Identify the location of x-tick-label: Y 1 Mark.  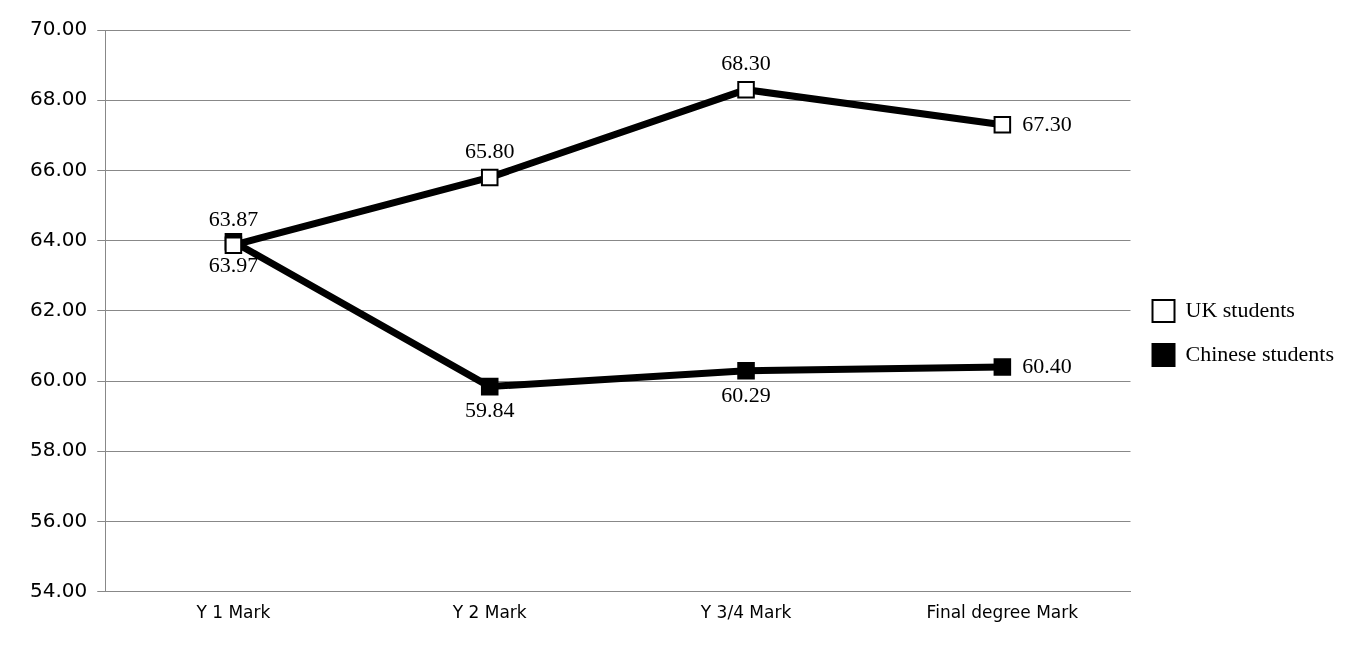
(233, 612).